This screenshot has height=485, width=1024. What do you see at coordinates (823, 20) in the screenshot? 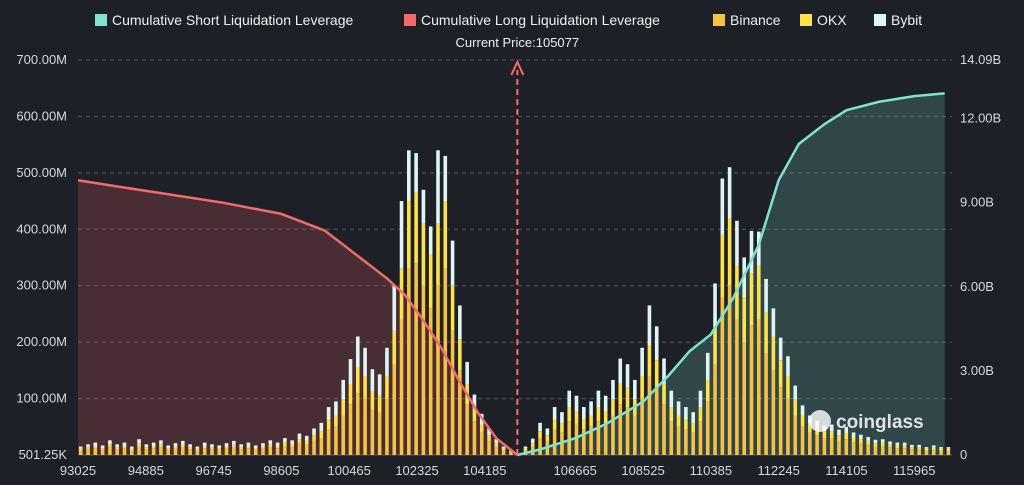
I see `legend-item: OKX` at bounding box center [823, 20].